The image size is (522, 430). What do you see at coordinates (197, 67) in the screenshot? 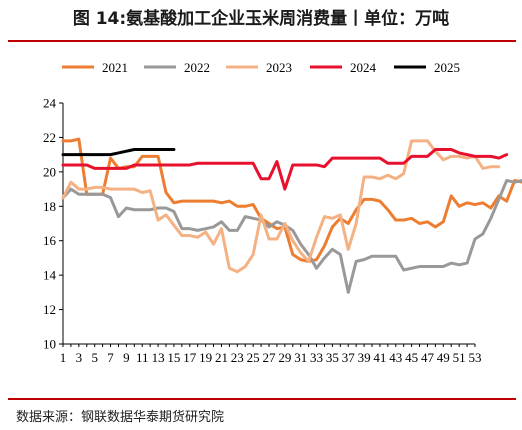
I see `legend-label-2022: 2022` at bounding box center [197, 67].